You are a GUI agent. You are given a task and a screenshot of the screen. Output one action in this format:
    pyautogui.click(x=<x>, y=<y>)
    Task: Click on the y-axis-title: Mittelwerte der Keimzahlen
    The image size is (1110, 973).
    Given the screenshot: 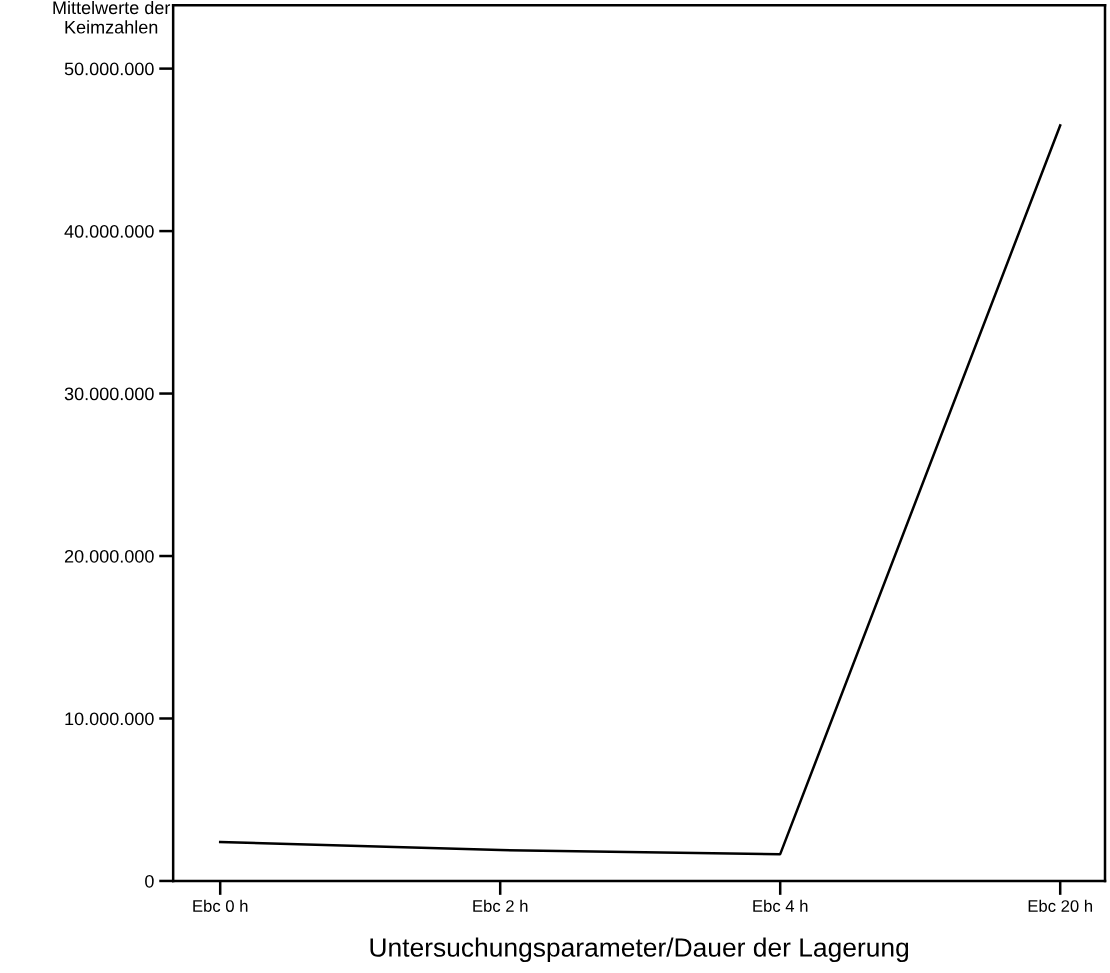 What is the action you would take?
    pyautogui.click(x=112, y=17)
    